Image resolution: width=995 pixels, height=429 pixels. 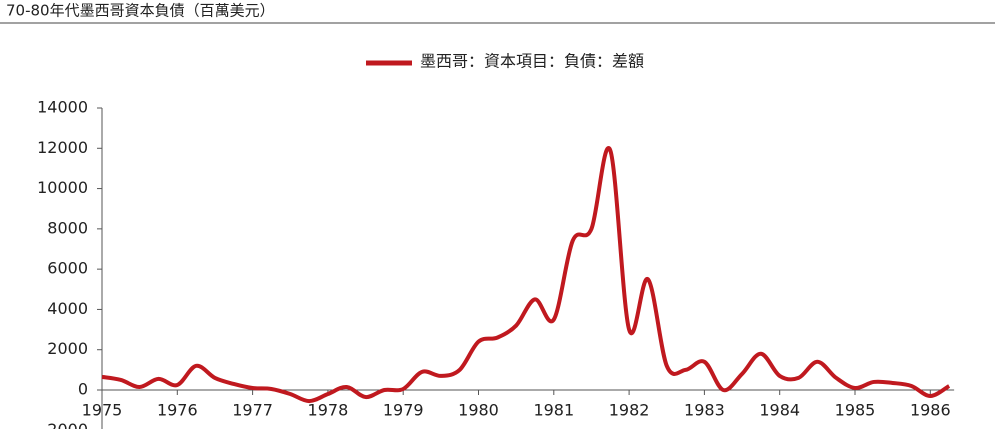 I want to click on y-tick-label: 10000, so click(x=62, y=187).